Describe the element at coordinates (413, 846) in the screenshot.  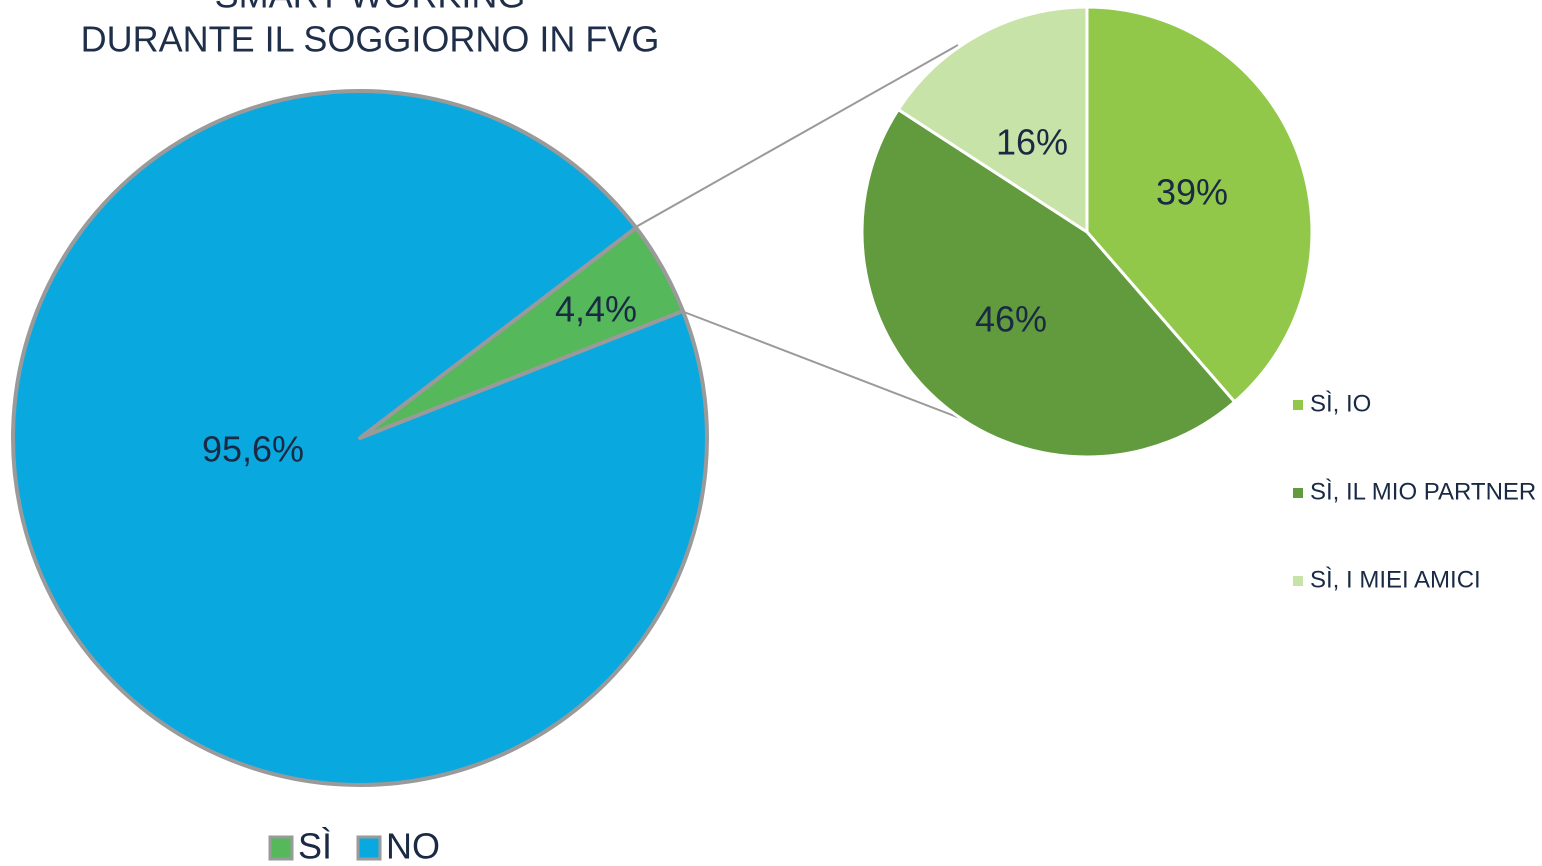
I see `legend-label: NO` at that location.